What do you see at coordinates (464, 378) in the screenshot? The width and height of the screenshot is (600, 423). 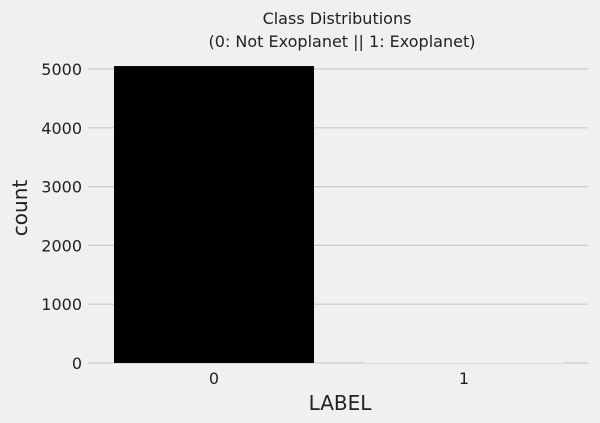 I see `x-tick-label: 1` at bounding box center [464, 378].